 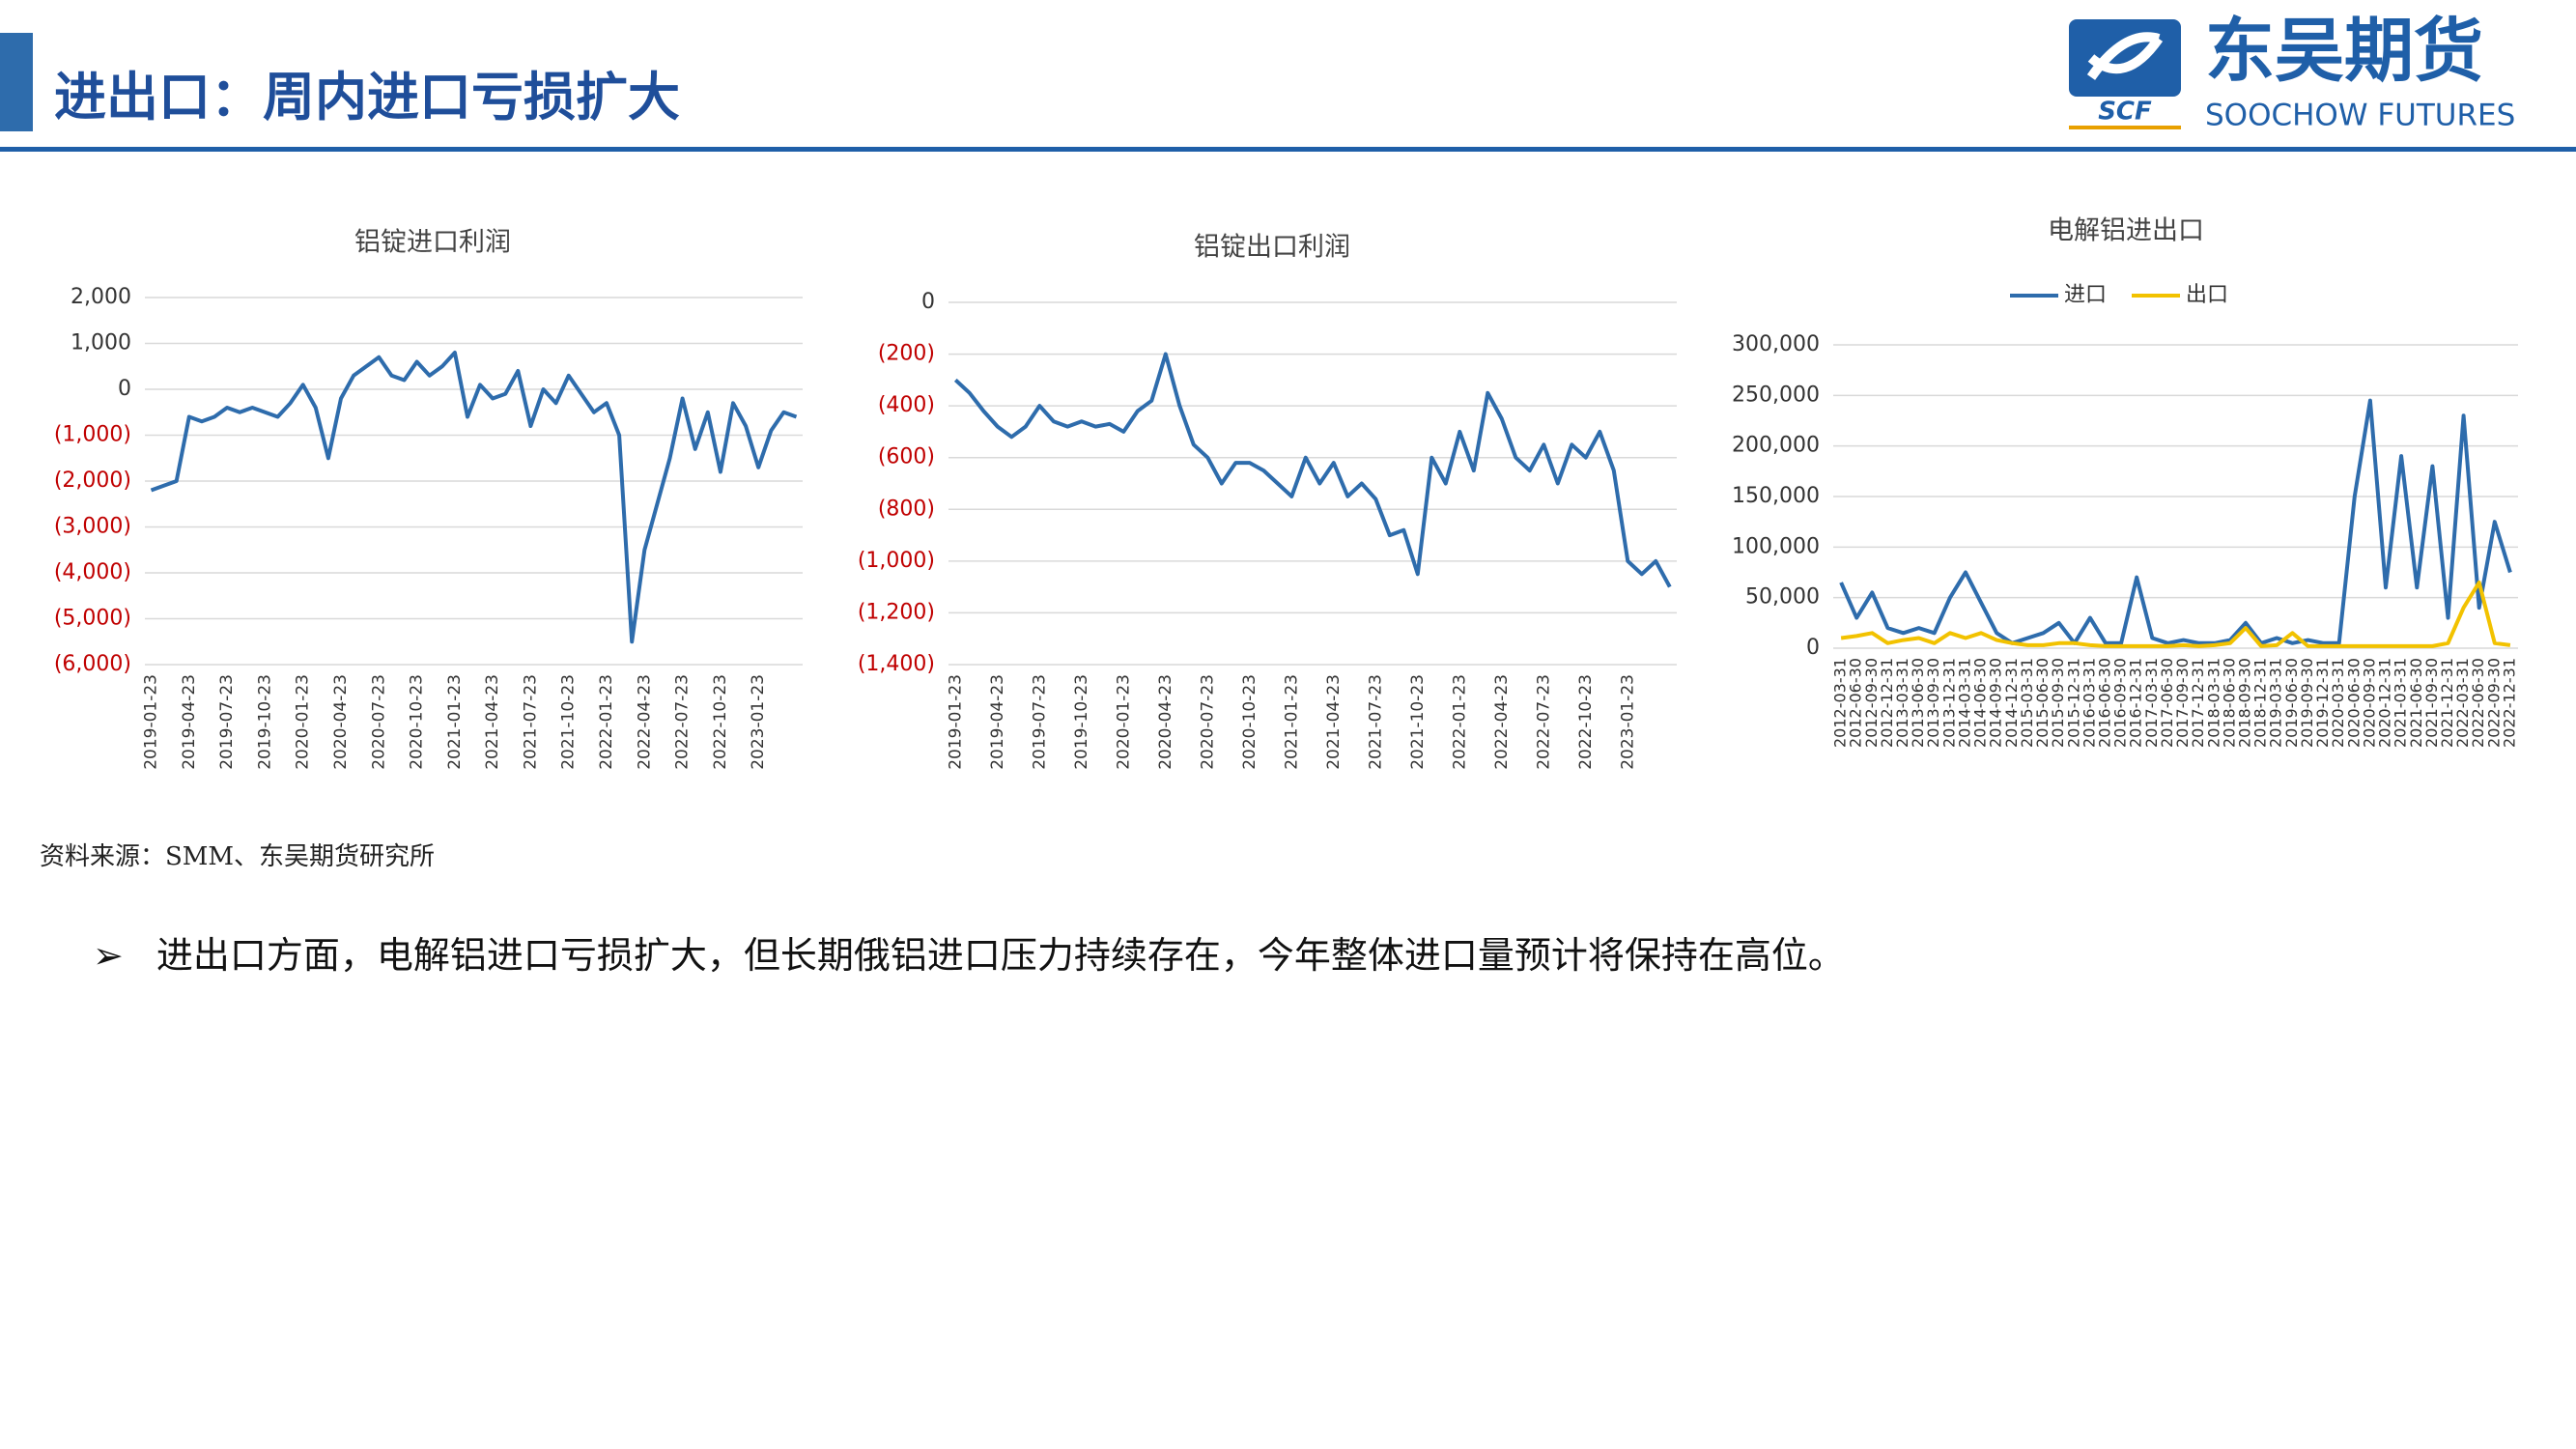 I want to click on x-tick-label: 2016-12-31, so click(x=2136, y=703).